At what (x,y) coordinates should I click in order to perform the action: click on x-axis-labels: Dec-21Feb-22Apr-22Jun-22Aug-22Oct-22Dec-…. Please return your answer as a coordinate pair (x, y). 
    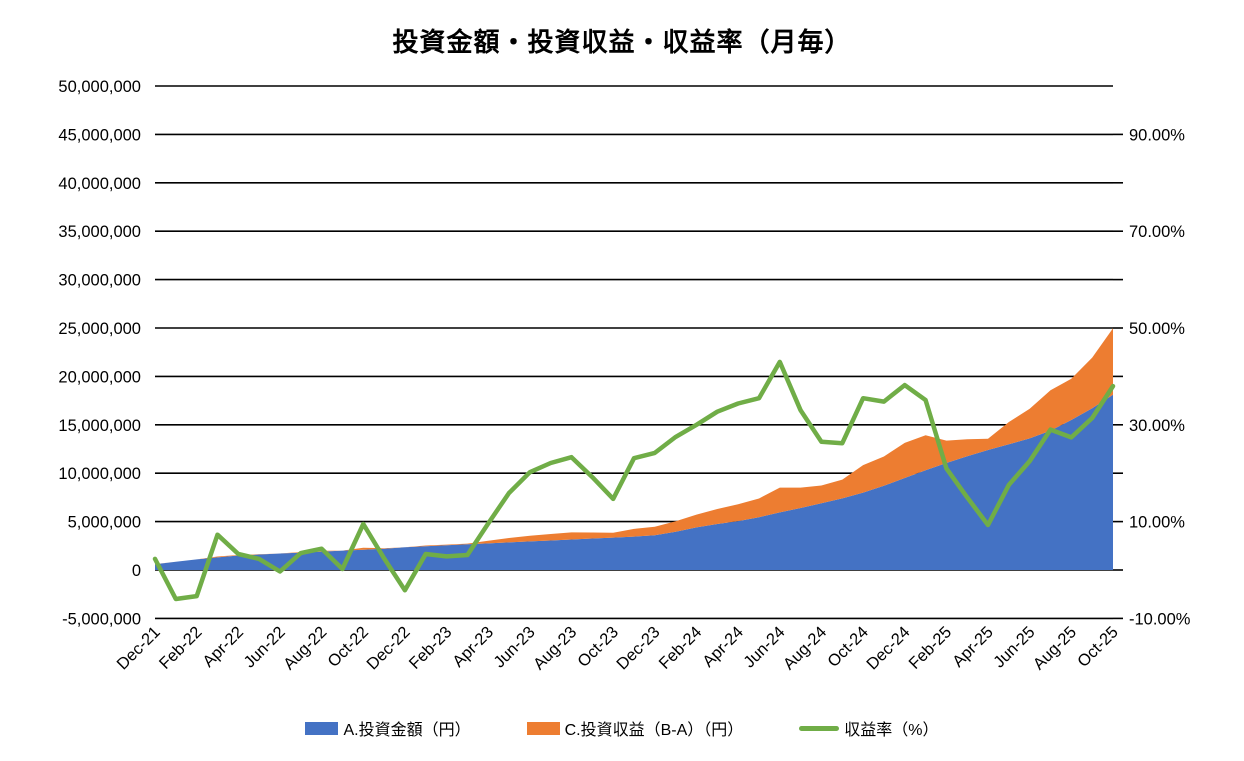
    Looking at the image, I should click on (617, 648).